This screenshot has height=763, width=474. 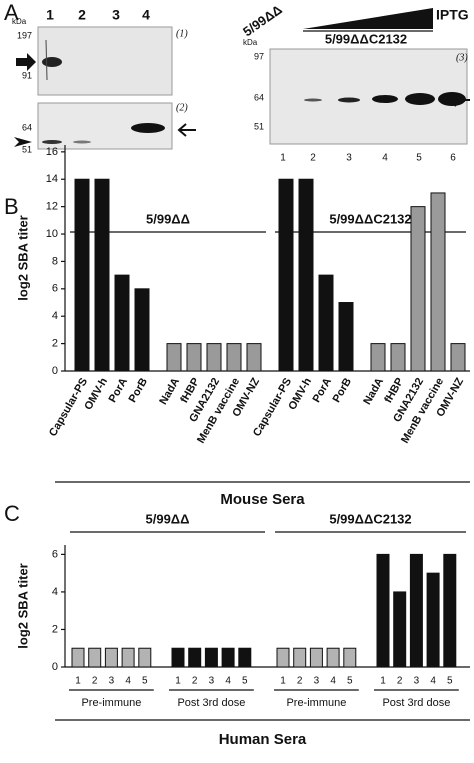 I want to click on smear, so click(x=46, y=60).